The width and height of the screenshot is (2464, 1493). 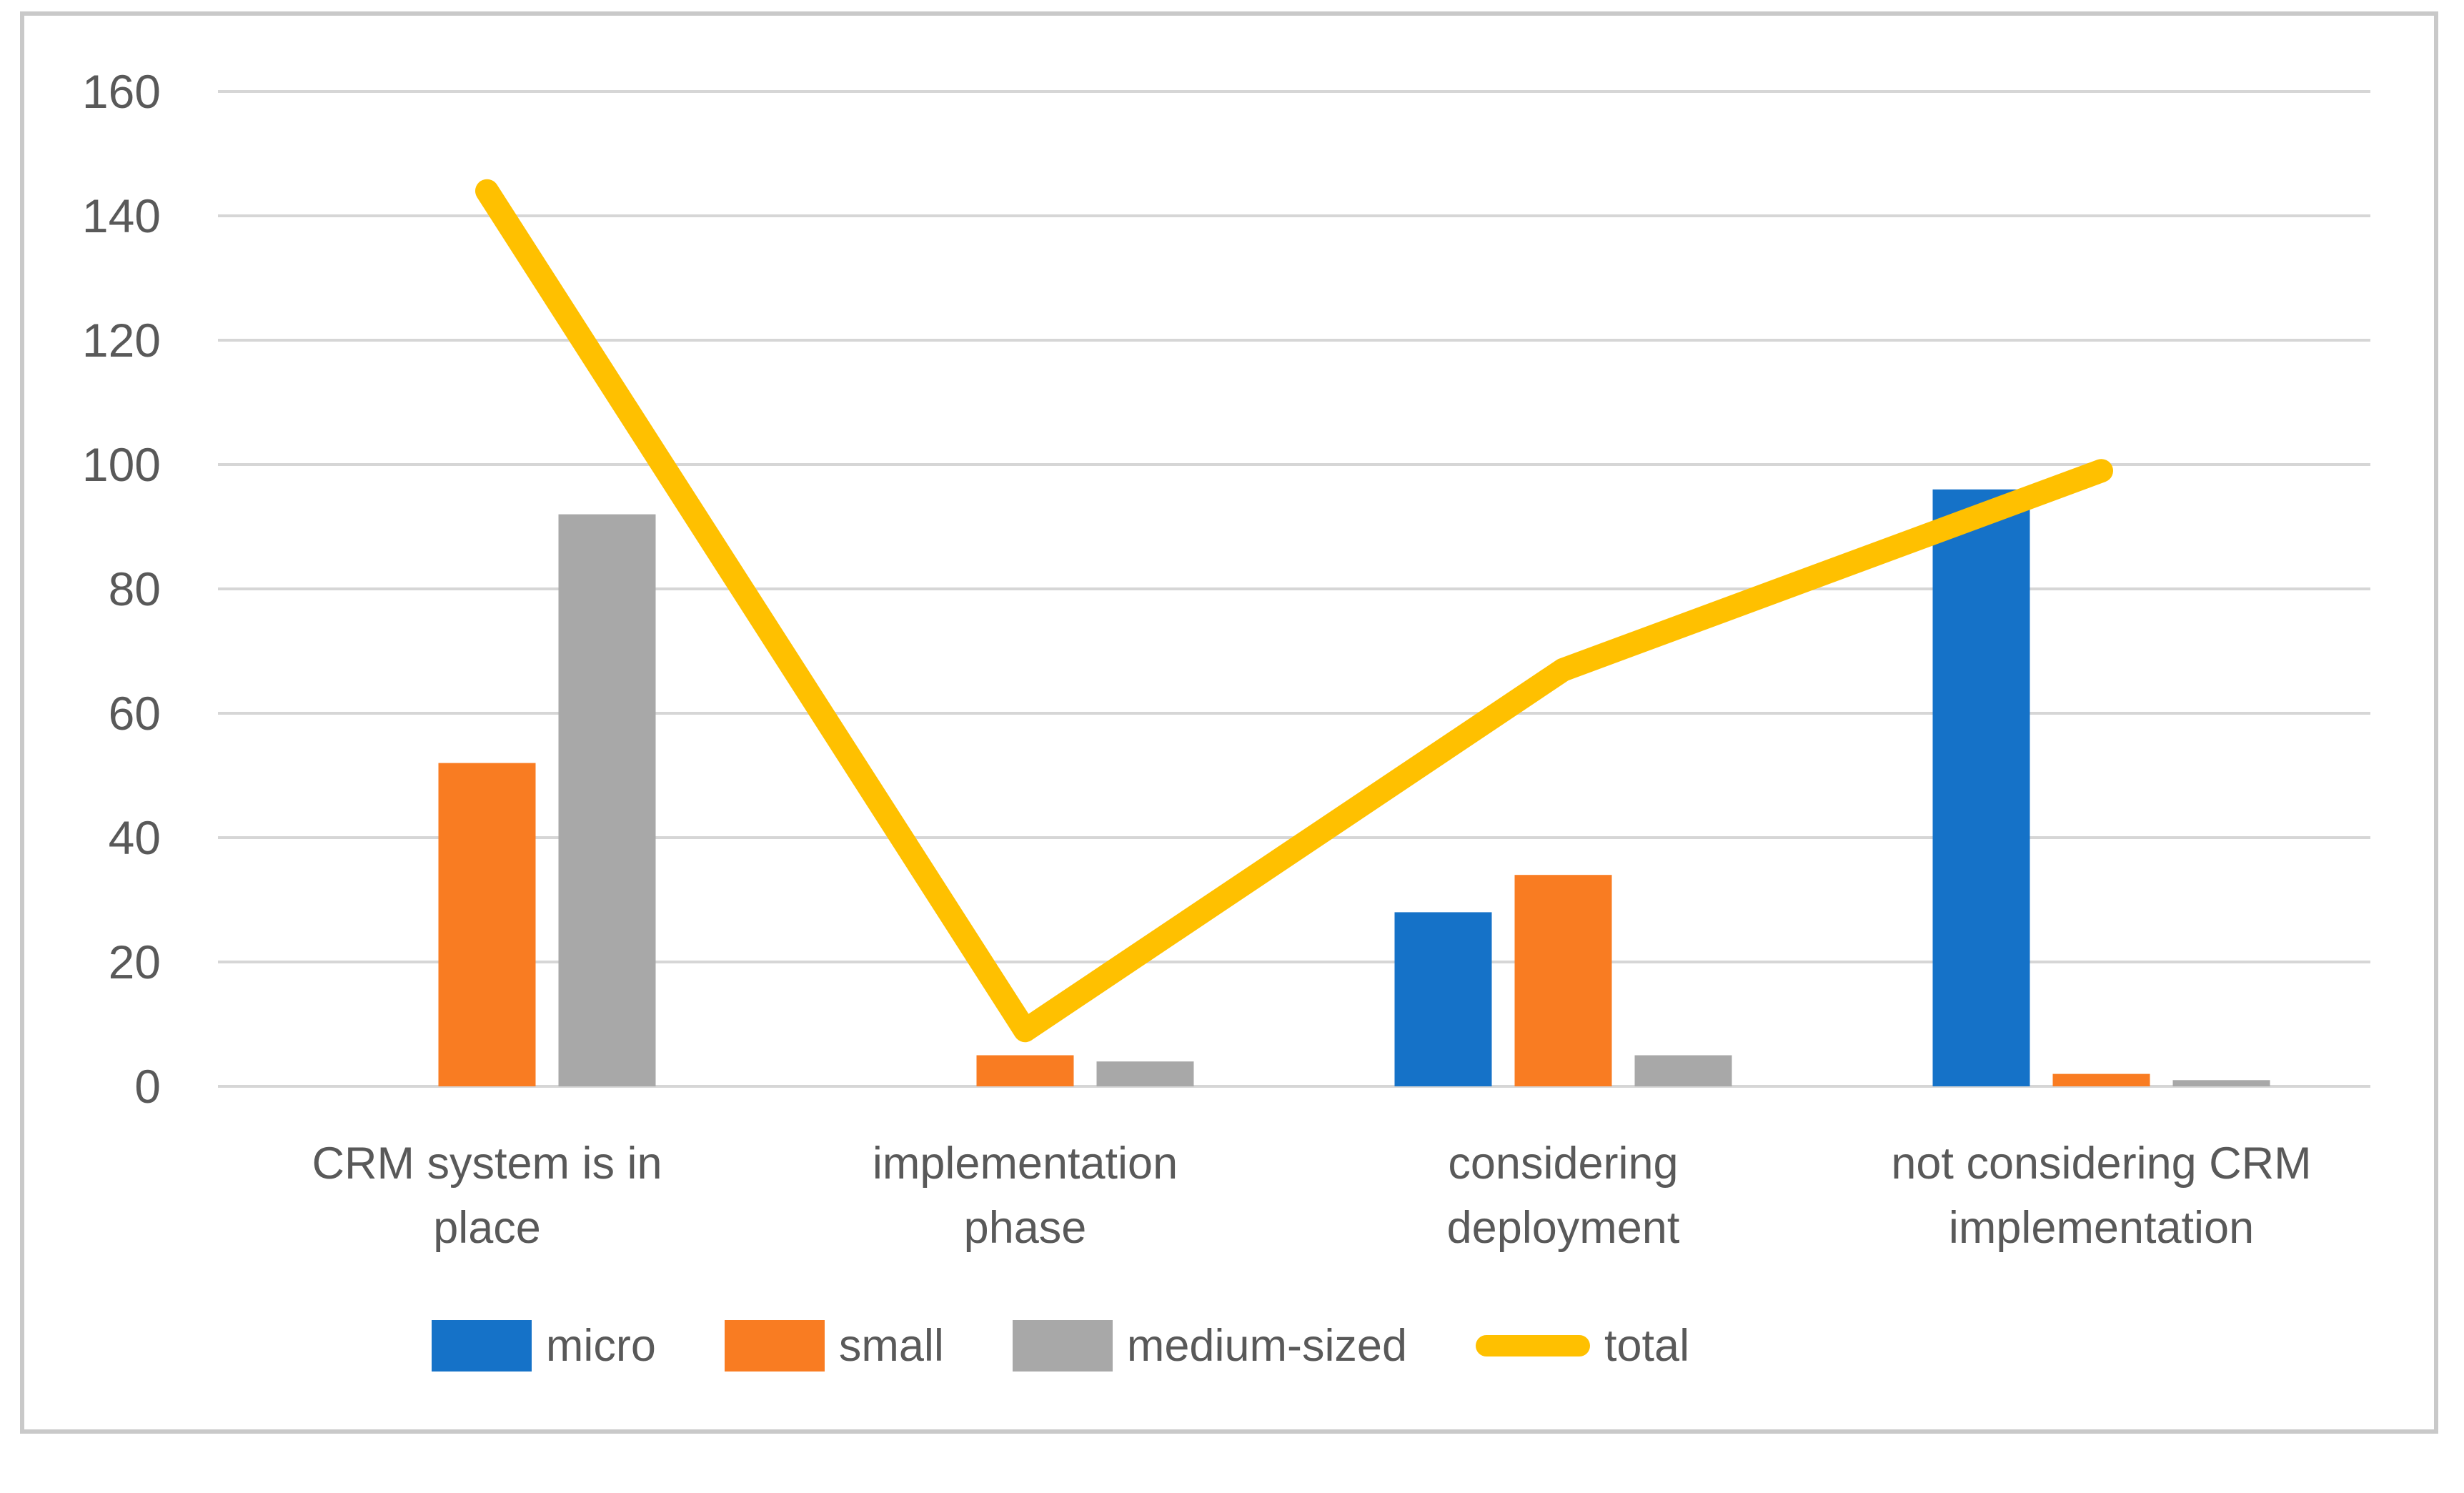 I want to click on x-axis-label-1: implementation phase, so click(x=1025, y=1196).